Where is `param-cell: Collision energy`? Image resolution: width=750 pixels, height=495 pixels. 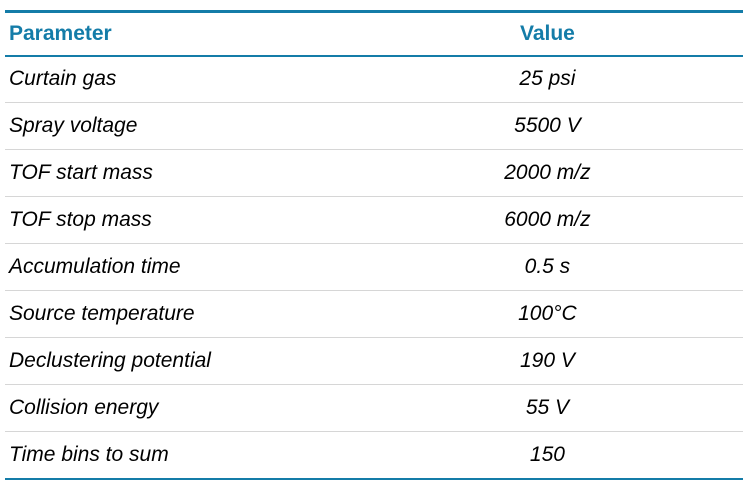 param-cell: Collision energy is located at coordinates (178, 408).